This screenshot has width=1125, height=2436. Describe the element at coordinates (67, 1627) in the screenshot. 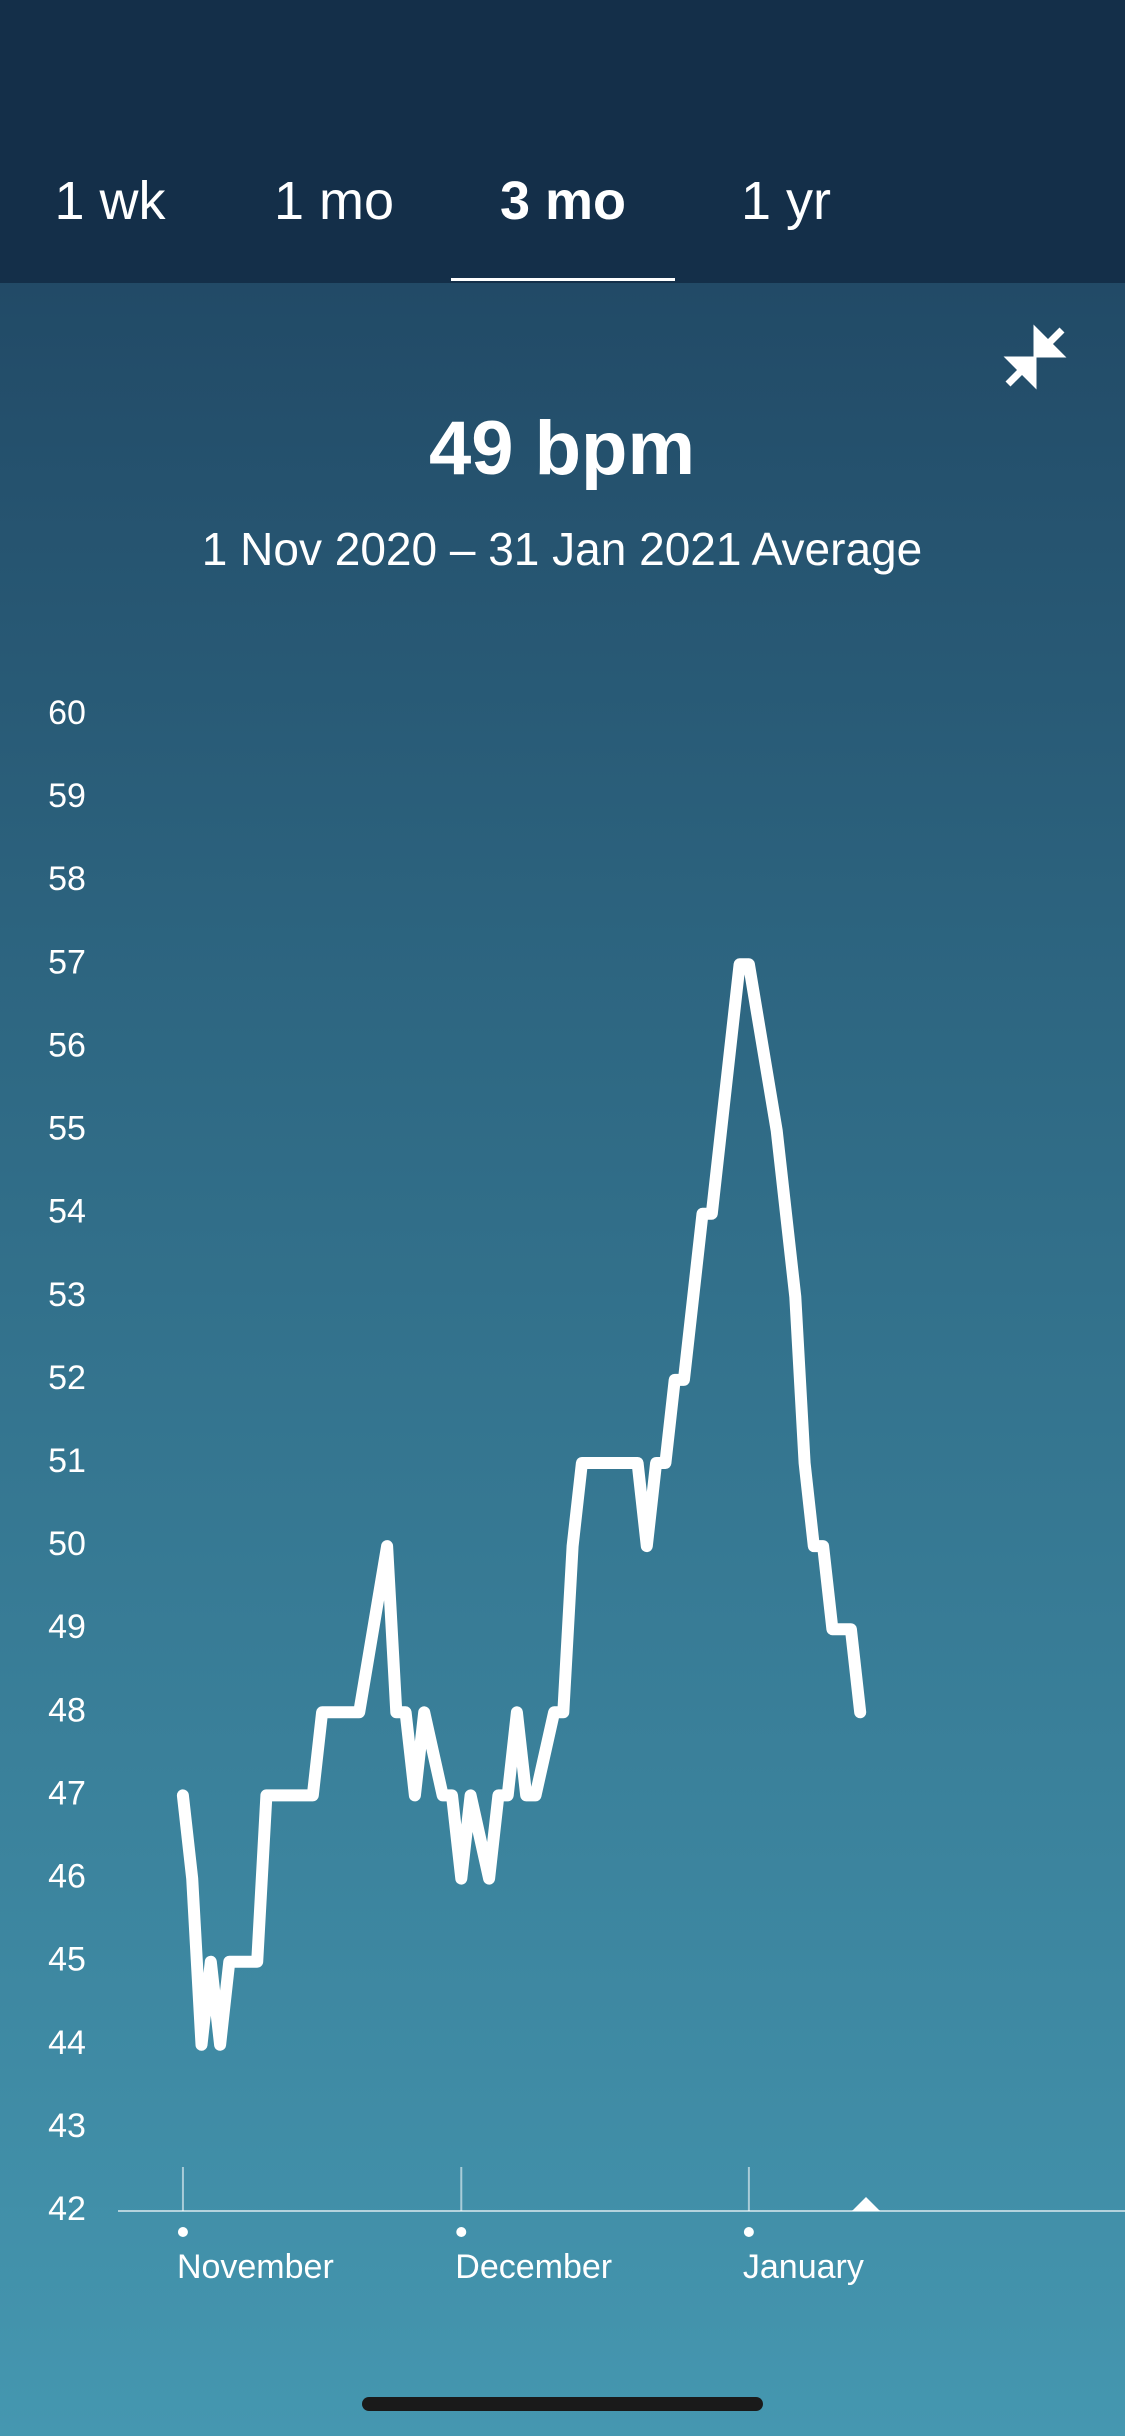

I see `y-tick-label: 49` at that location.